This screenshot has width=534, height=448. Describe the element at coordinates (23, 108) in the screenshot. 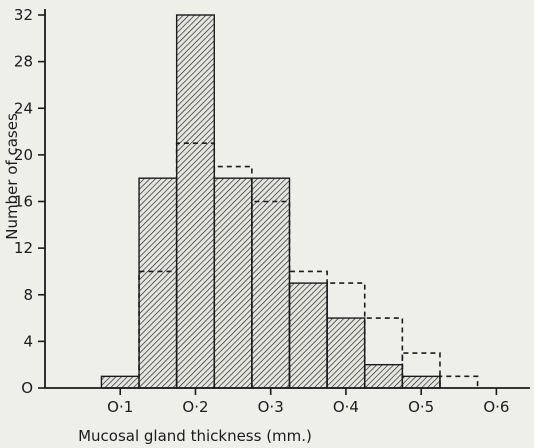

I see `y-tick-label: 24` at that location.